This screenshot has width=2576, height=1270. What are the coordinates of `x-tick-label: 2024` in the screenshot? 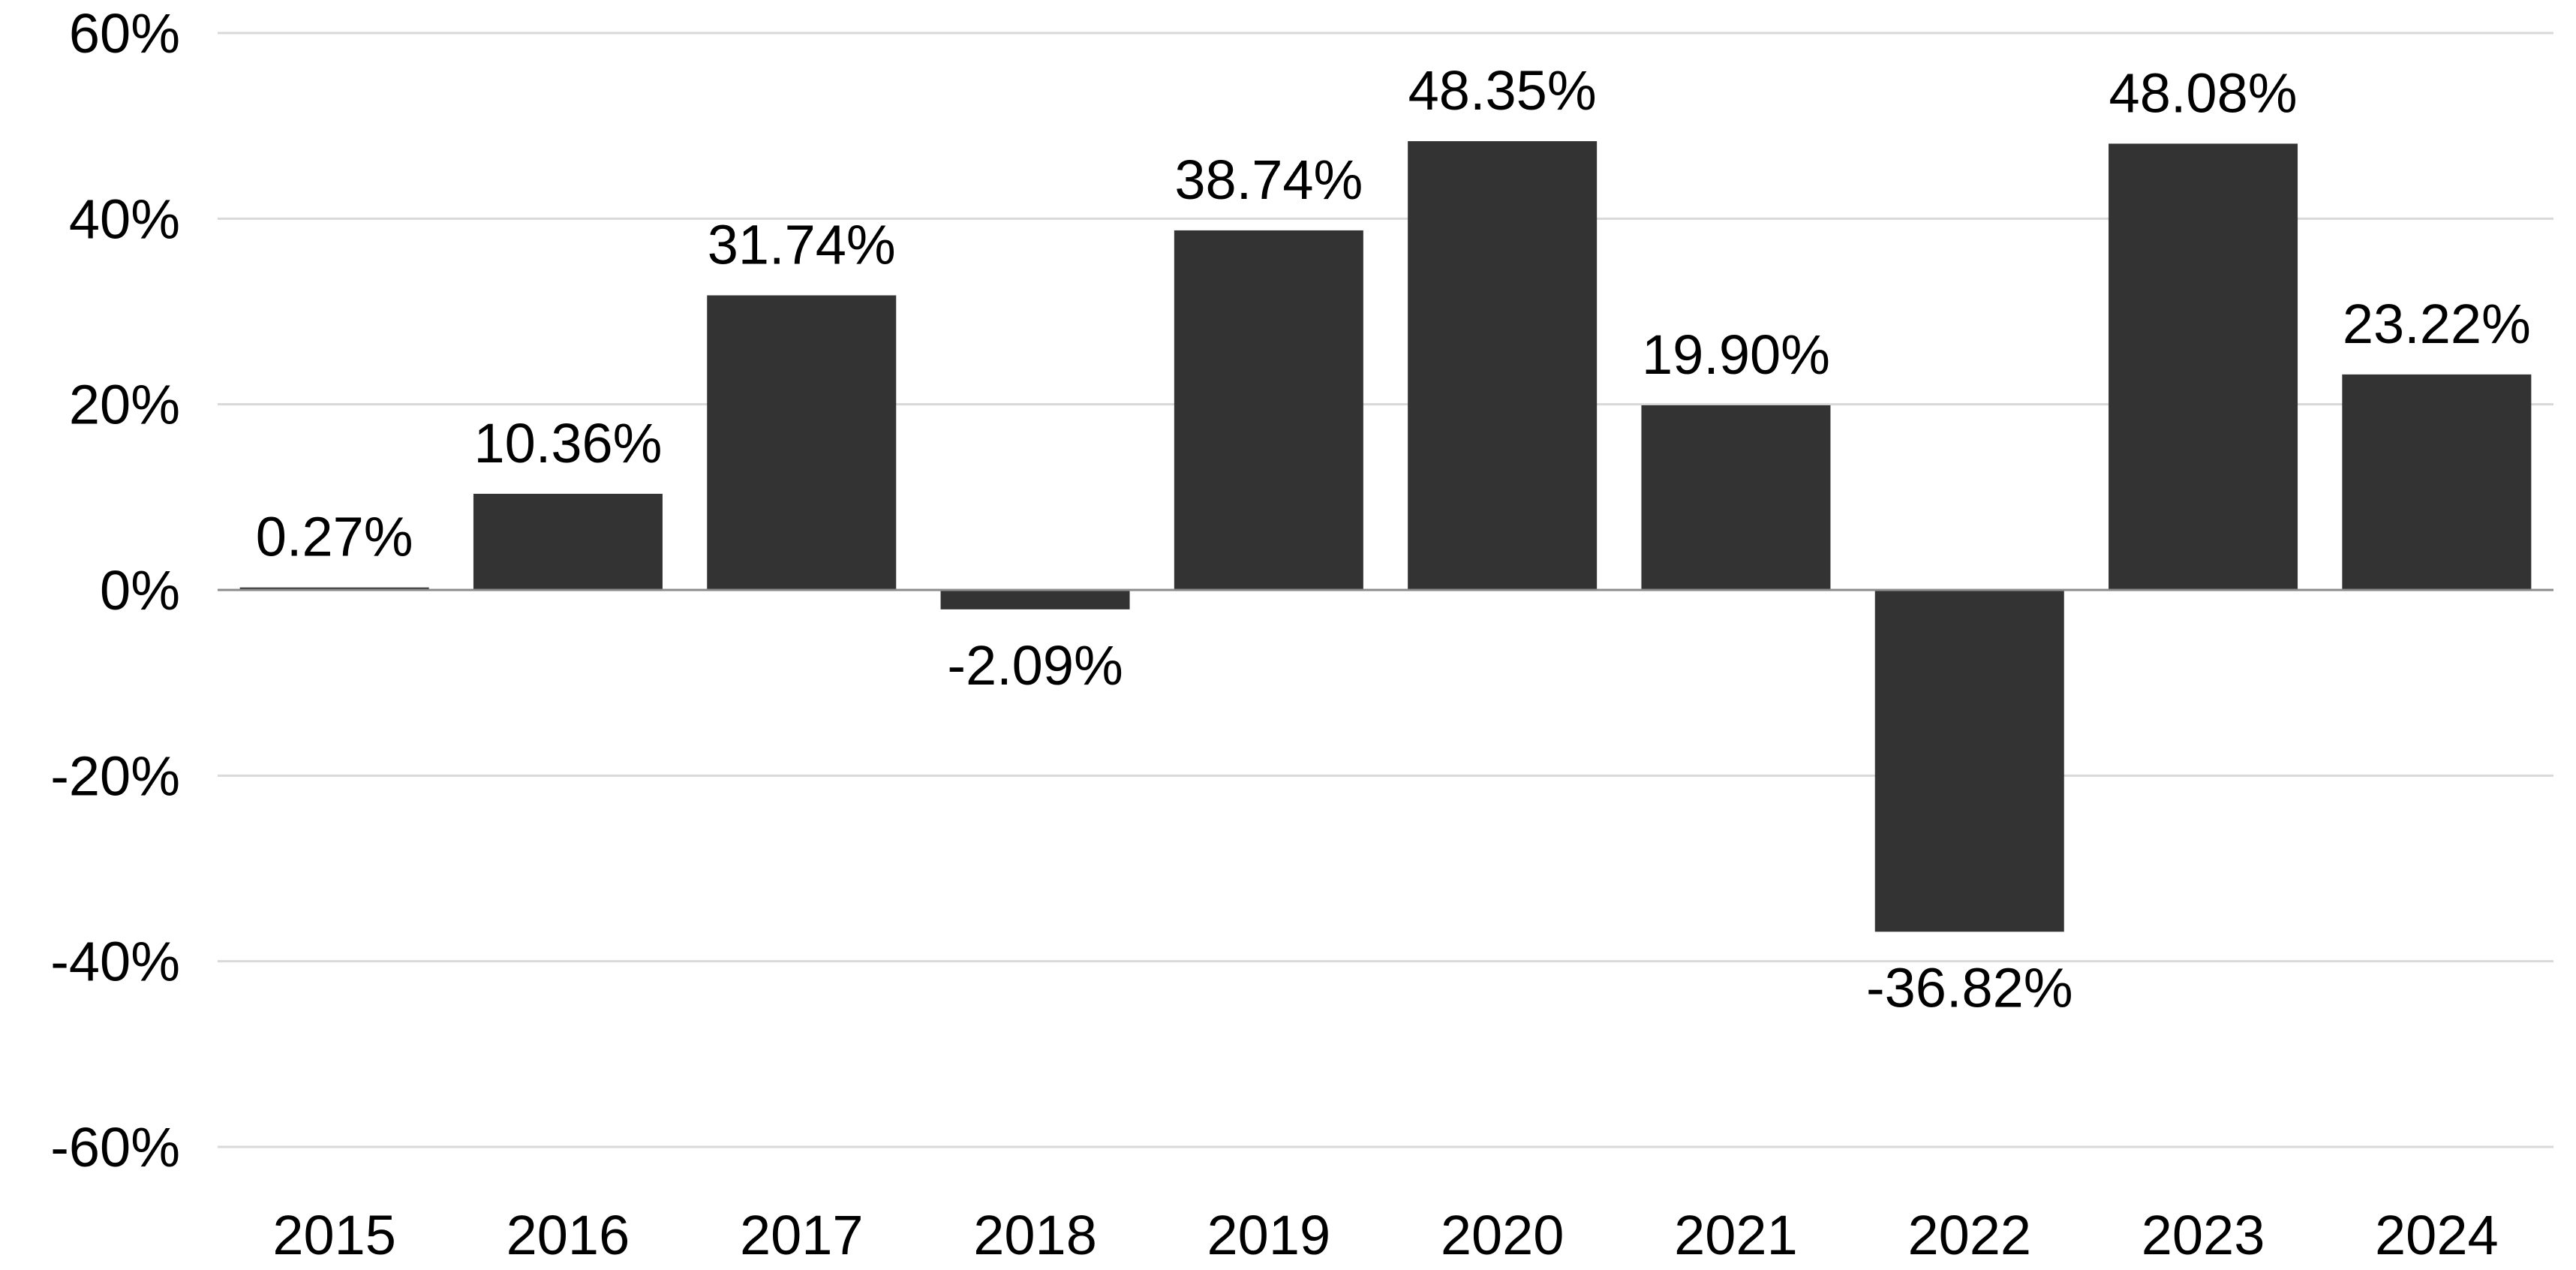 It's located at (2437, 1235).